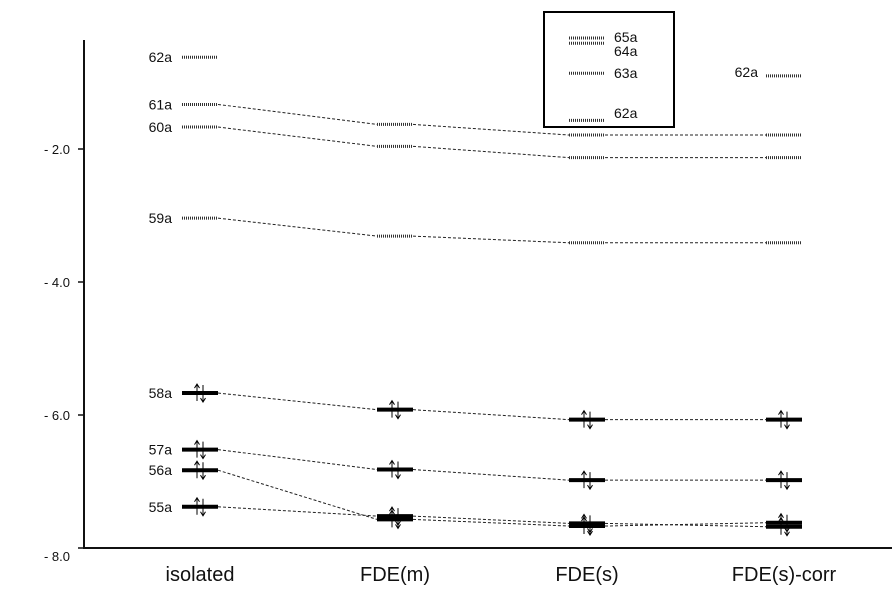  What do you see at coordinates (626, 113) in the screenshot?
I see `inset-level-label: 62a` at bounding box center [626, 113].